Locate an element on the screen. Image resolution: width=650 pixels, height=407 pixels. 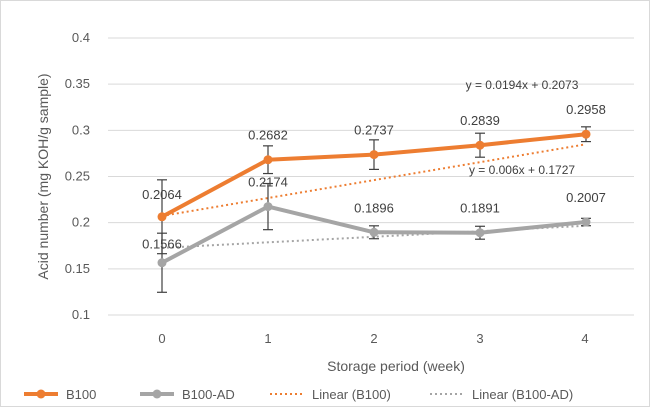
y-axis-ticks: 0.1 0.15 0.2 0.25 0.3 0.35 0.4 is located at coordinates (77, 176).